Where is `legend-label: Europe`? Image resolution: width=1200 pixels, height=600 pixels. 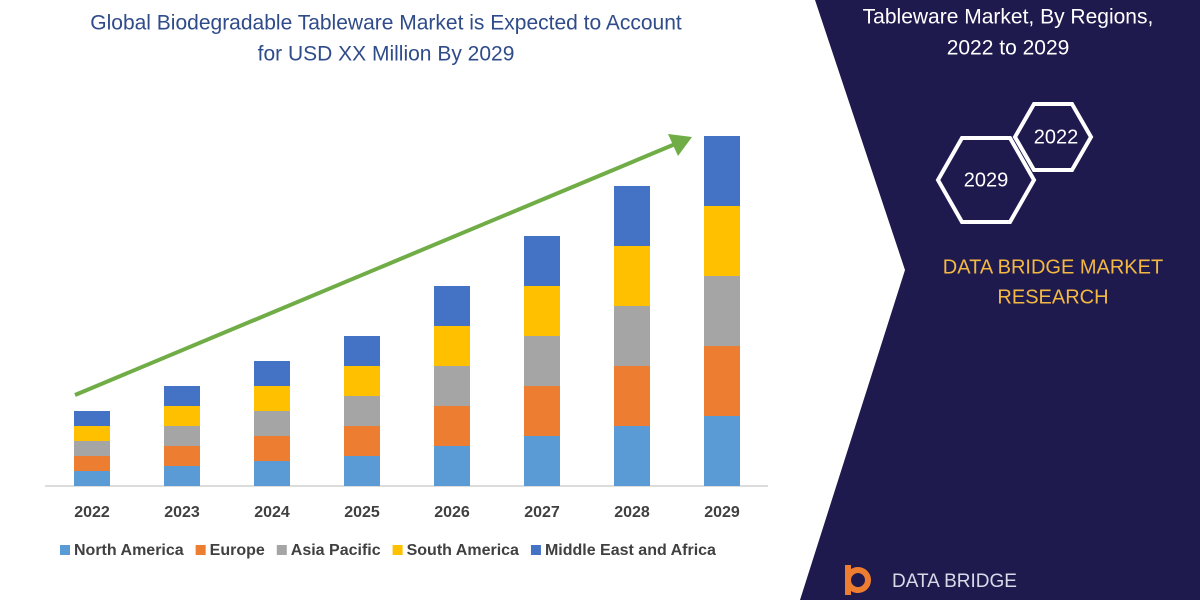 legend-label: Europe is located at coordinates (237, 550).